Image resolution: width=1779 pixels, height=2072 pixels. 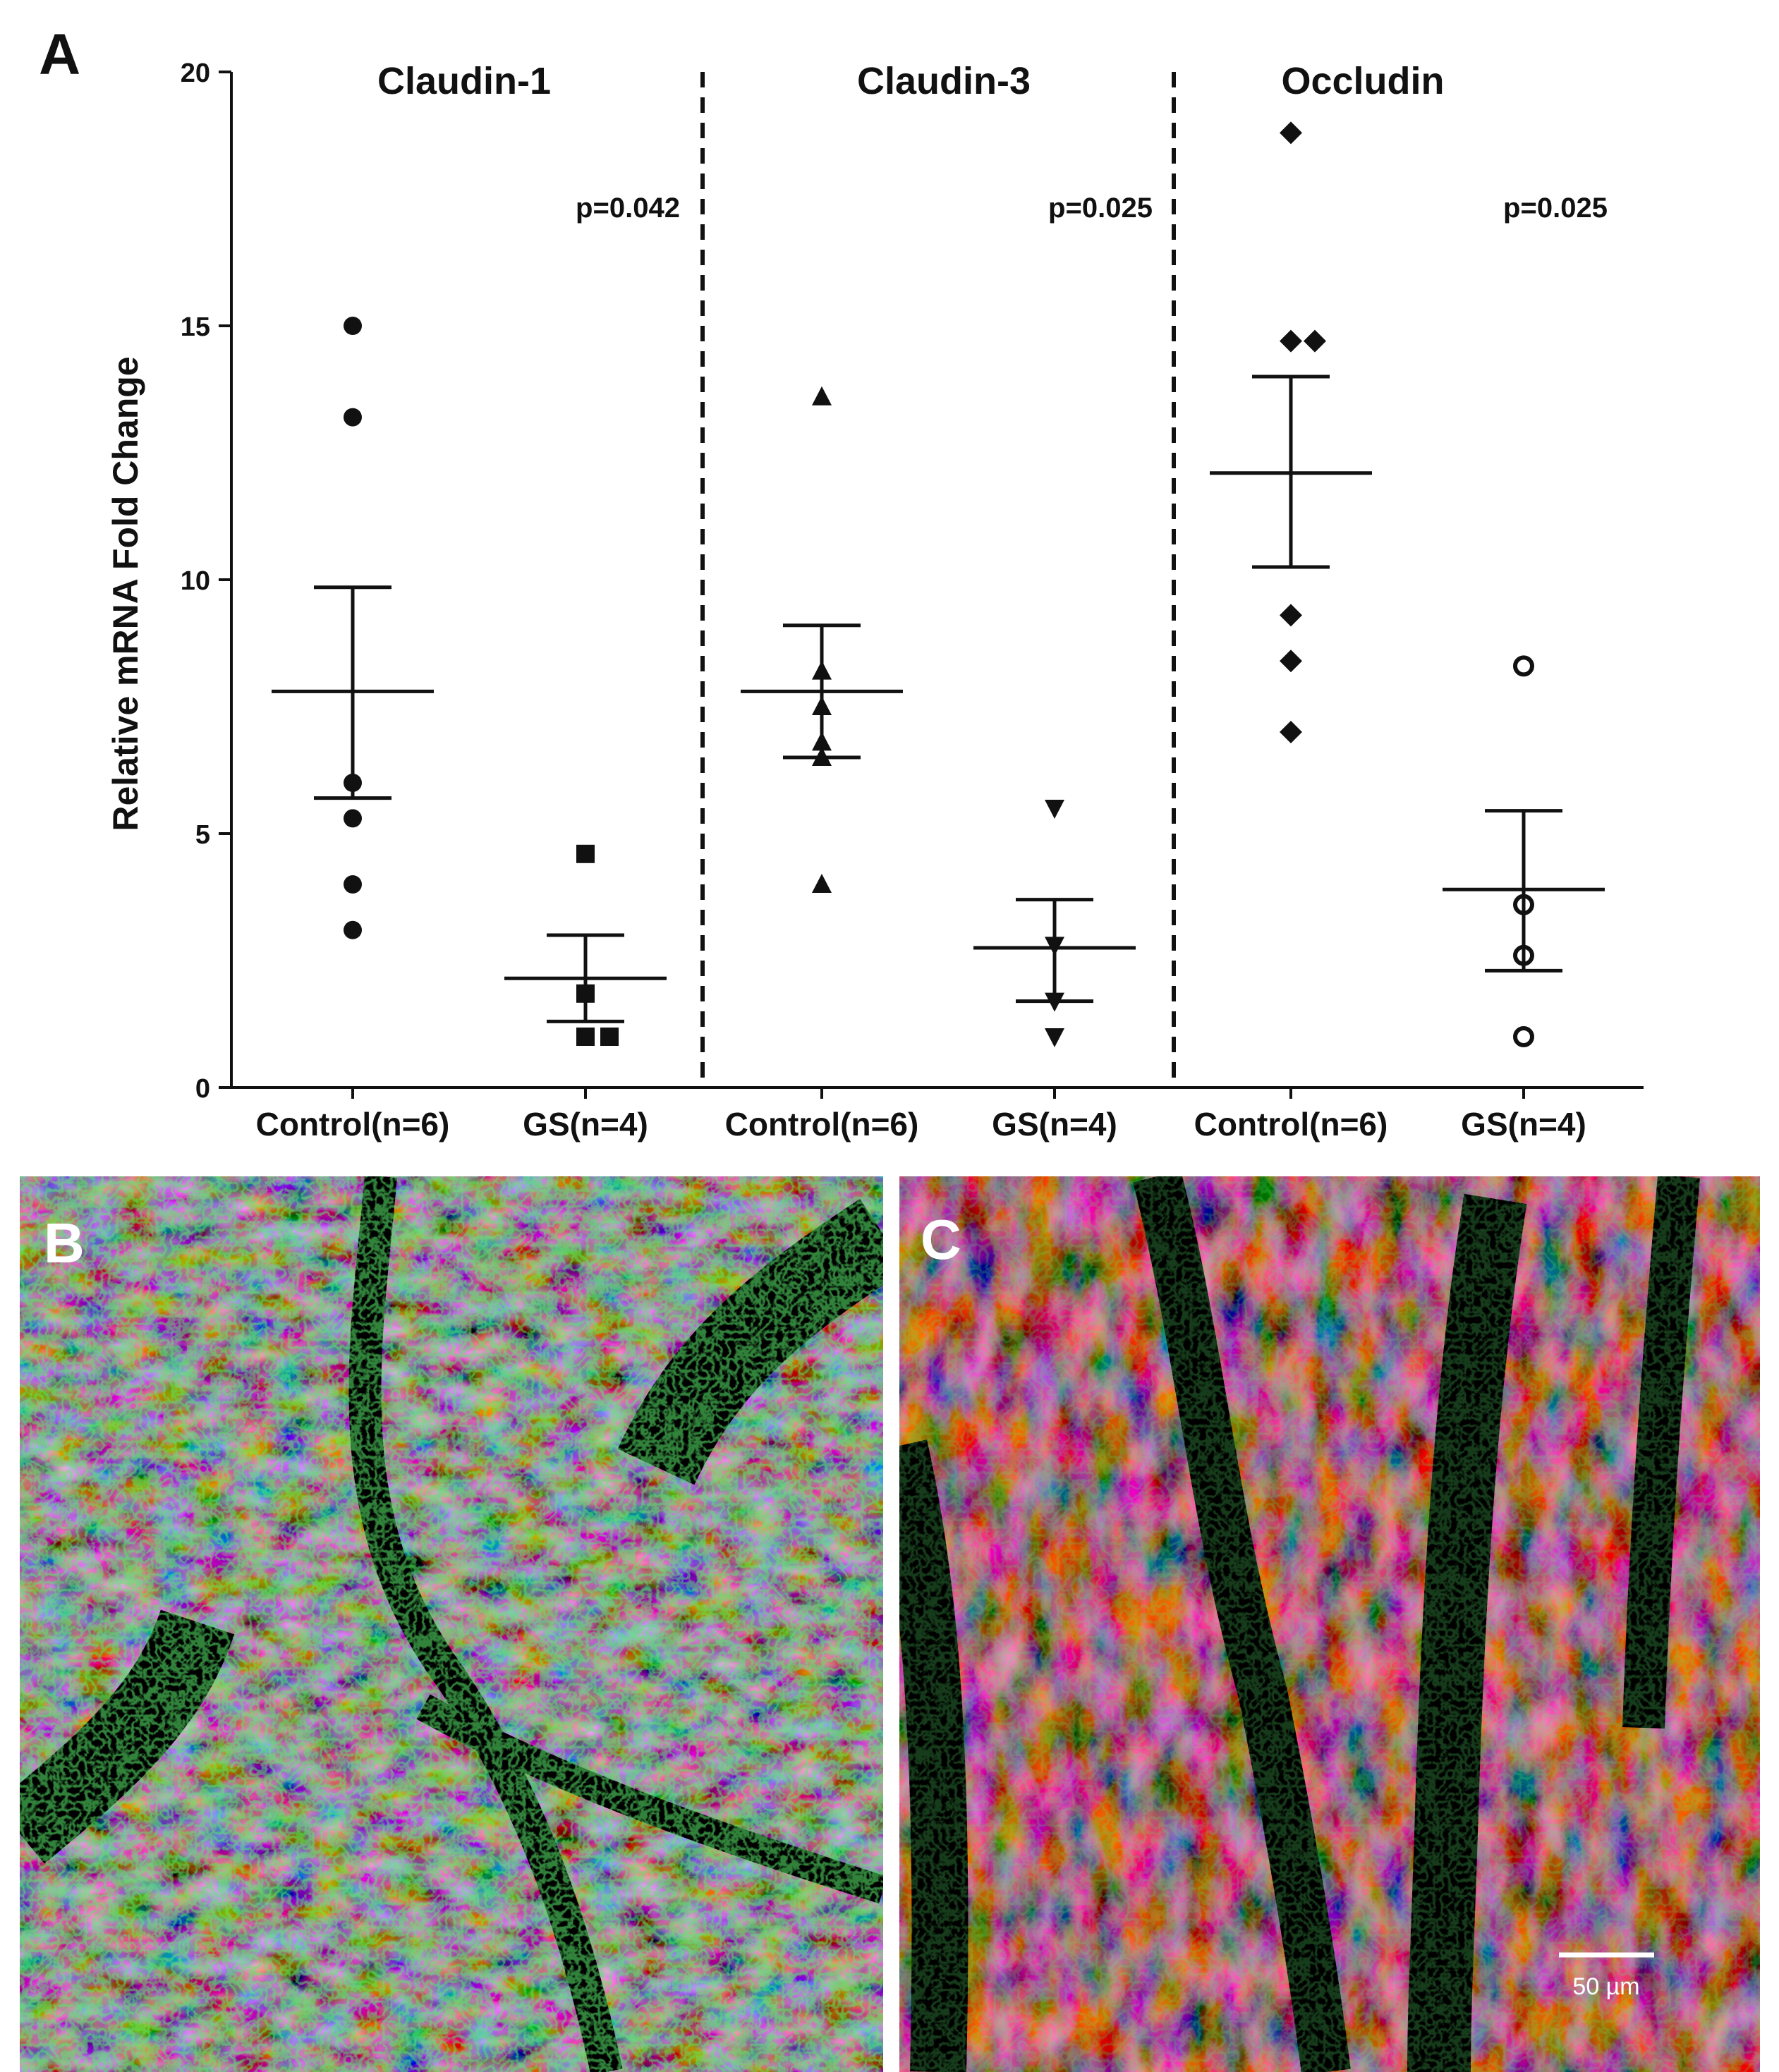 What do you see at coordinates (941, 1239) in the screenshot?
I see `panel-c-label: C` at bounding box center [941, 1239].